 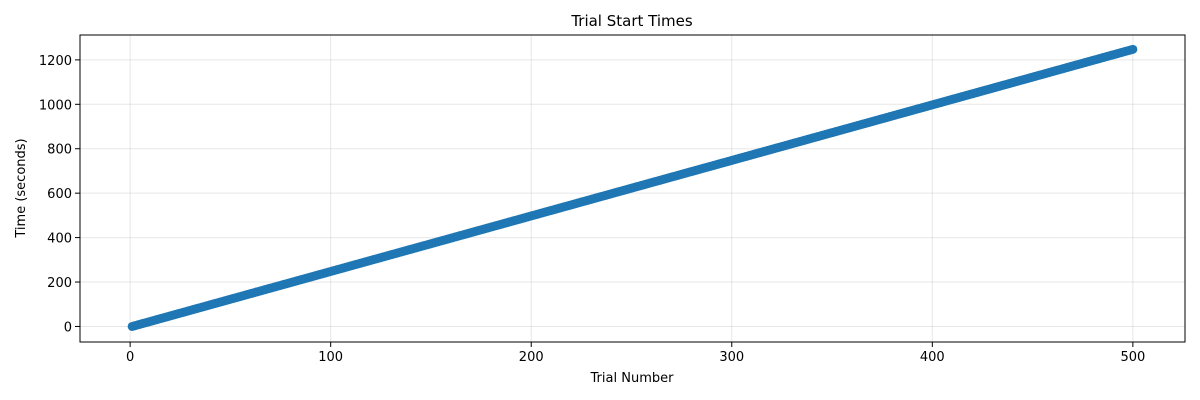 What do you see at coordinates (55, 105) in the screenshot?
I see `y-tick-label: 1000` at bounding box center [55, 105].